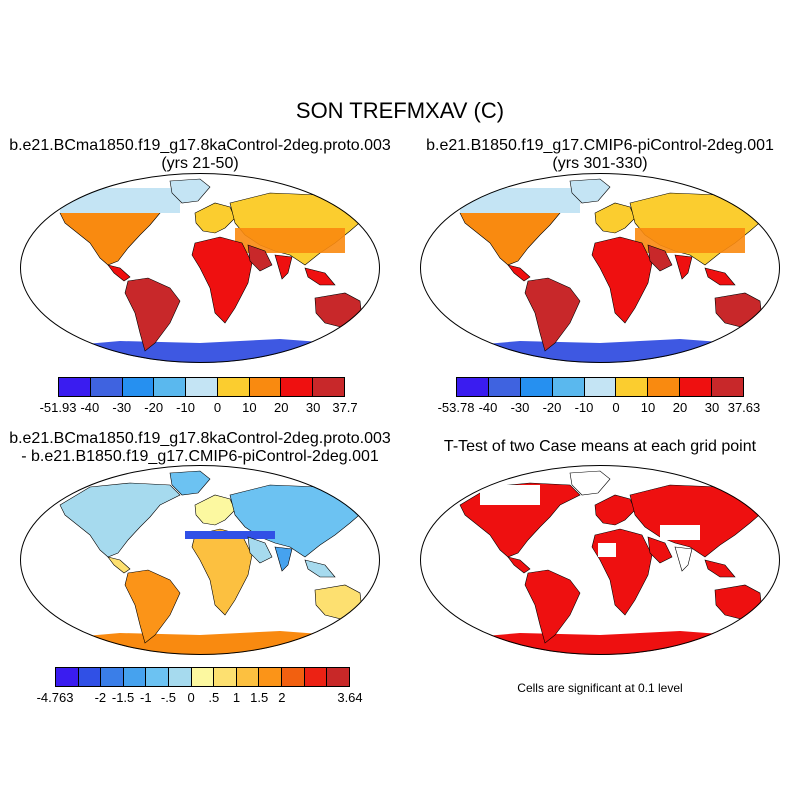  Describe the element at coordinates (456, 407) in the screenshot. I see `colorbar-label: -53.78` at that location.